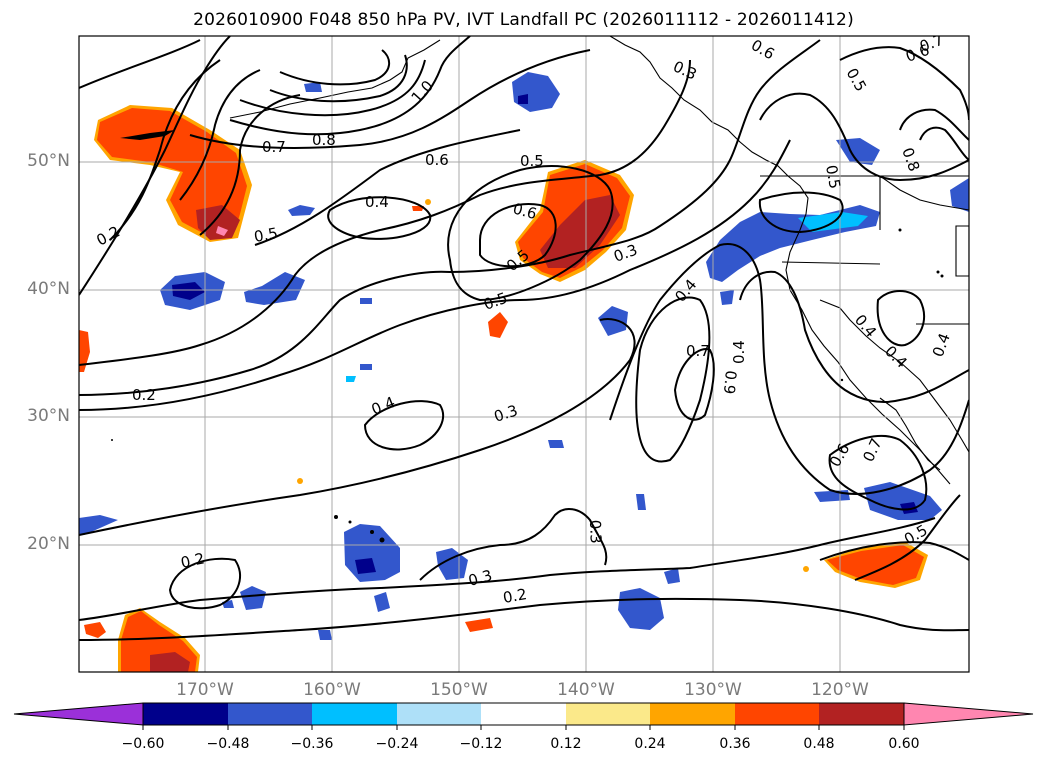 This screenshot has height=765, width=1047. I want to click on colorbar-tick: 0.24, so click(650, 744).